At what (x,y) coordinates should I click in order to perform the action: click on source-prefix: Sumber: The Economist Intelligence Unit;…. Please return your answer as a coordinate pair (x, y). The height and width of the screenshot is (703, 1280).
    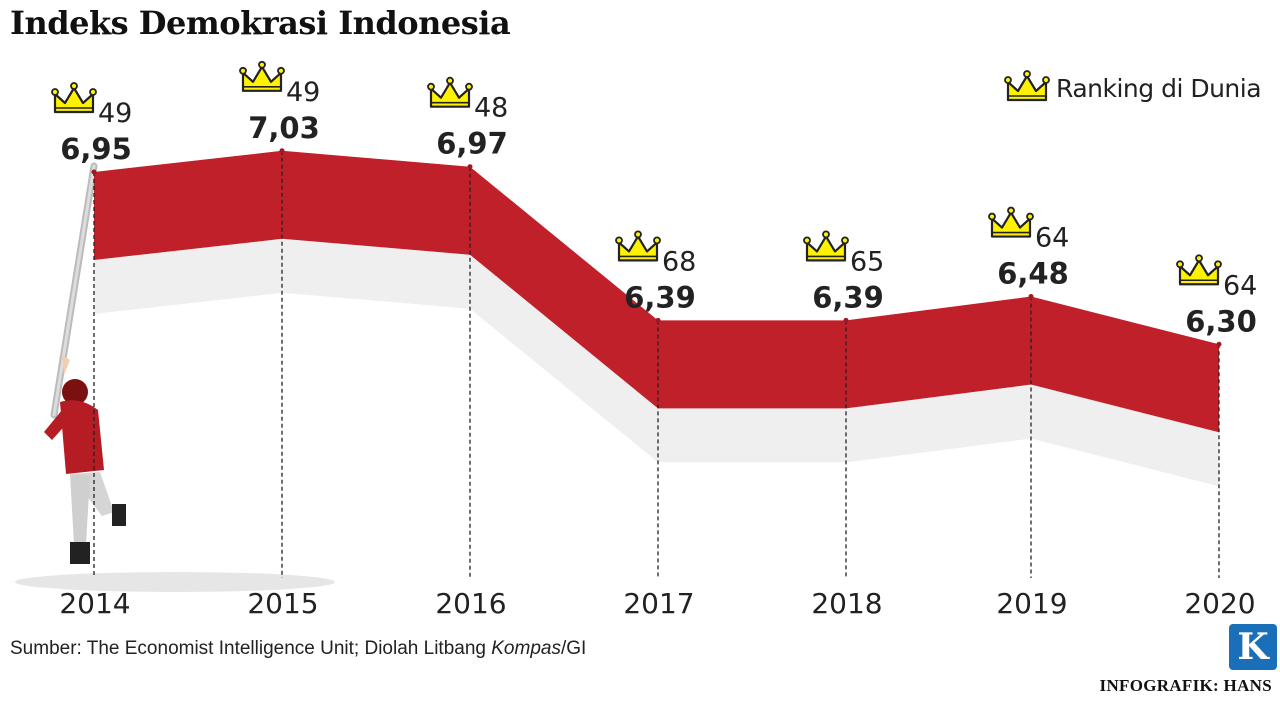
    Looking at the image, I should click on (251, 648).